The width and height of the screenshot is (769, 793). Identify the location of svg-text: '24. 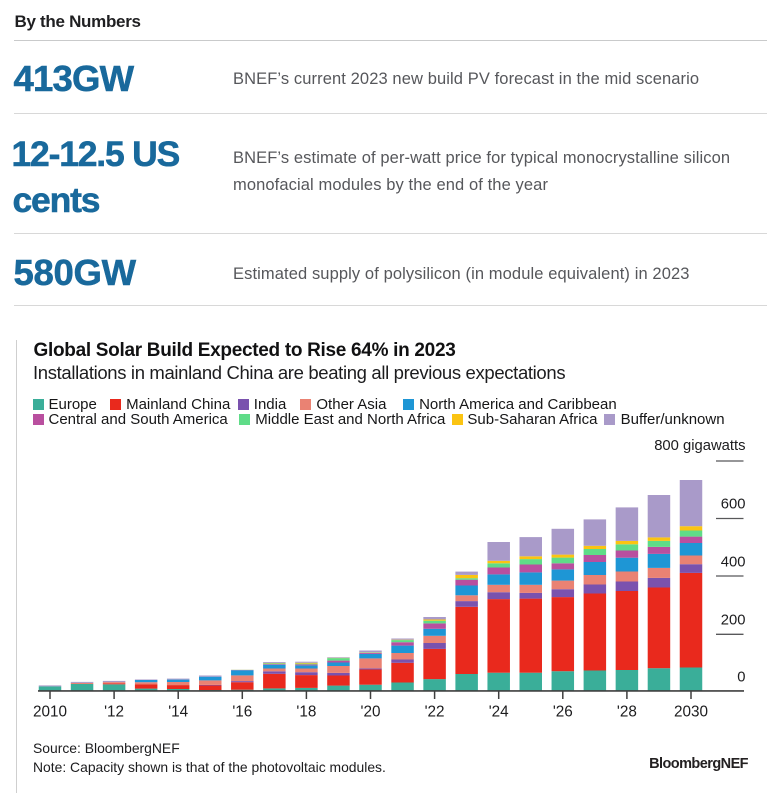
(499, 711).